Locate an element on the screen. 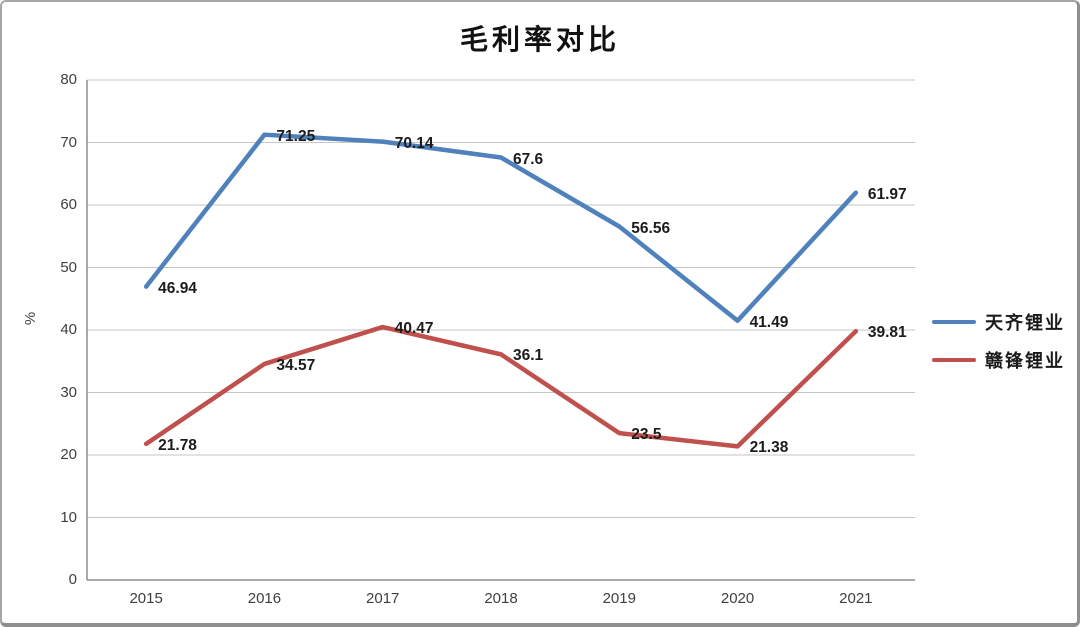 This screenshot has width=1080, height=627. y-axis-tick-label: 20 is located at coordinates (68, 454).